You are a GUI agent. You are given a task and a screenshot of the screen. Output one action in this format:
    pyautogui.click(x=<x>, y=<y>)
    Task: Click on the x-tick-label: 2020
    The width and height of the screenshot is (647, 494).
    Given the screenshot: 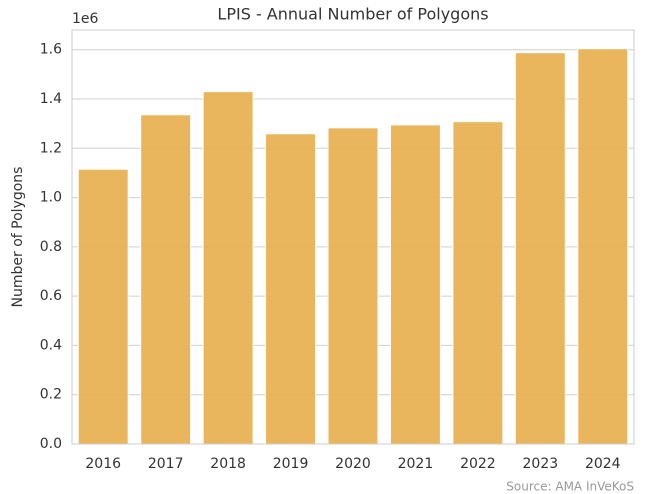 What is the action you would take?
    pyautogui.click(x=353, y=464)
    